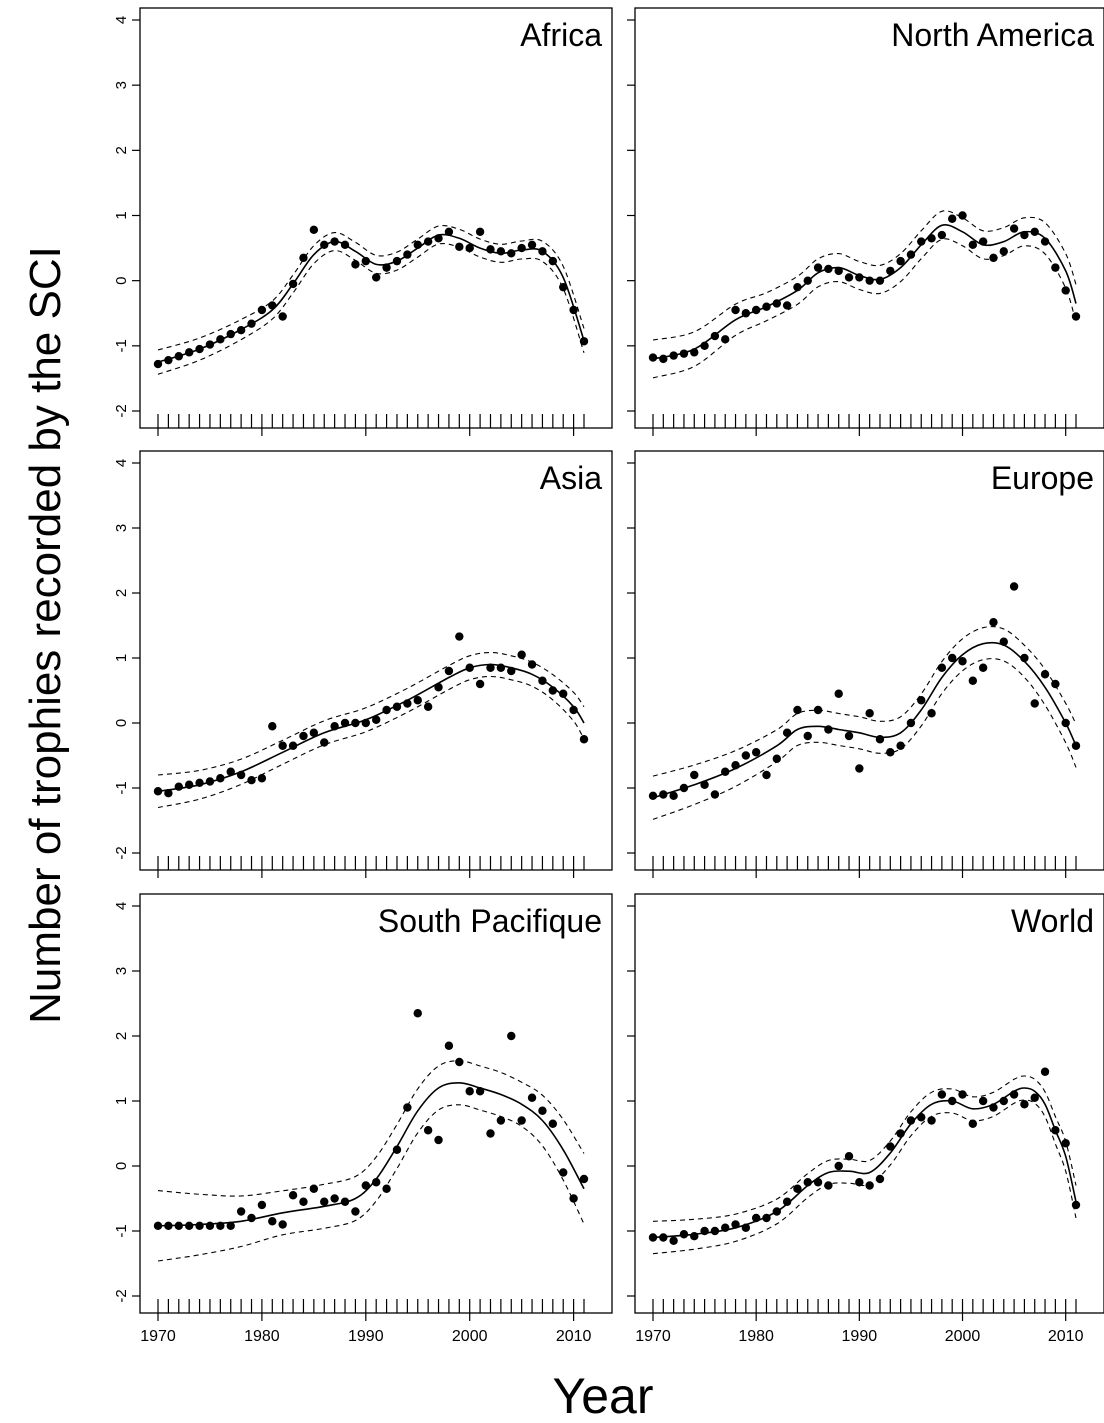 The width and height of the screenshot is (1104, 1423). I want to click on y-tick-label: 4, so click(121, 906).